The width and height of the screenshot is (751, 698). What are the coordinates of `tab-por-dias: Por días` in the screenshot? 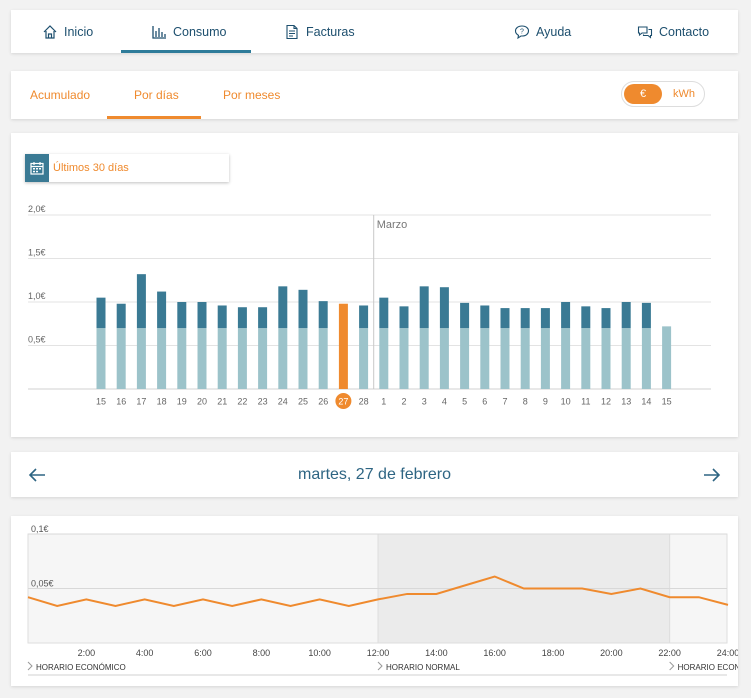 It's located at (156, 95).